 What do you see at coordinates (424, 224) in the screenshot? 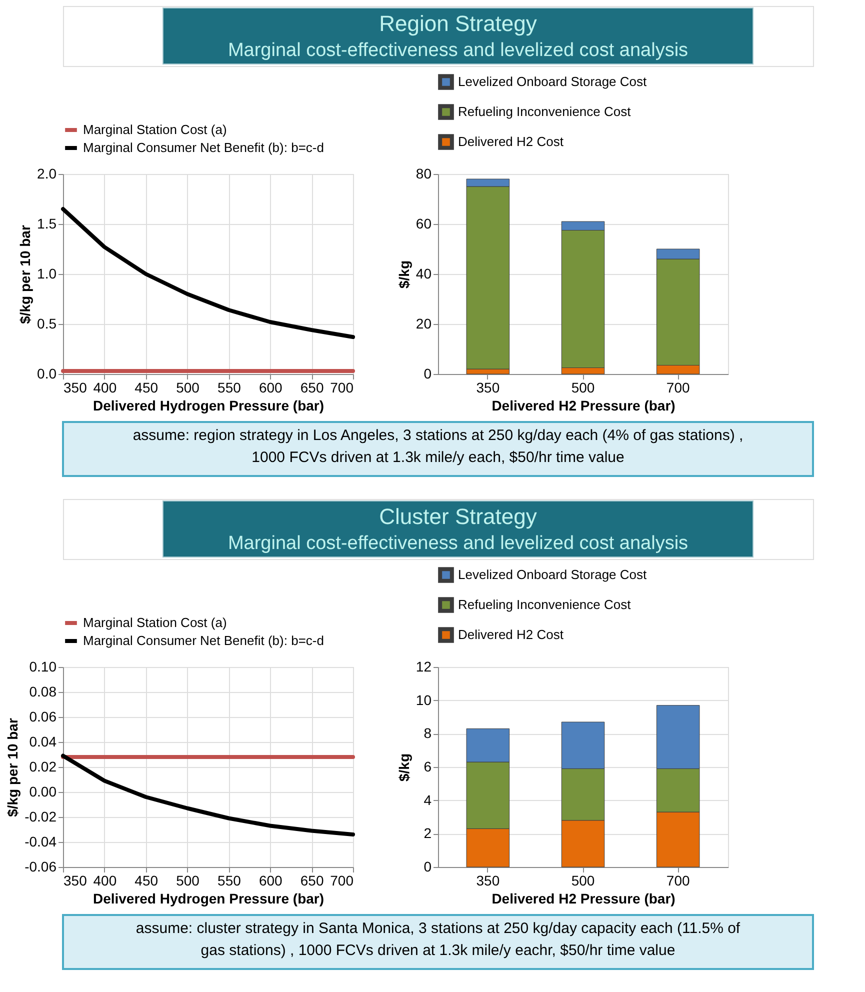
I see `y-tick-label: 60` at bounding box center [424, 224].